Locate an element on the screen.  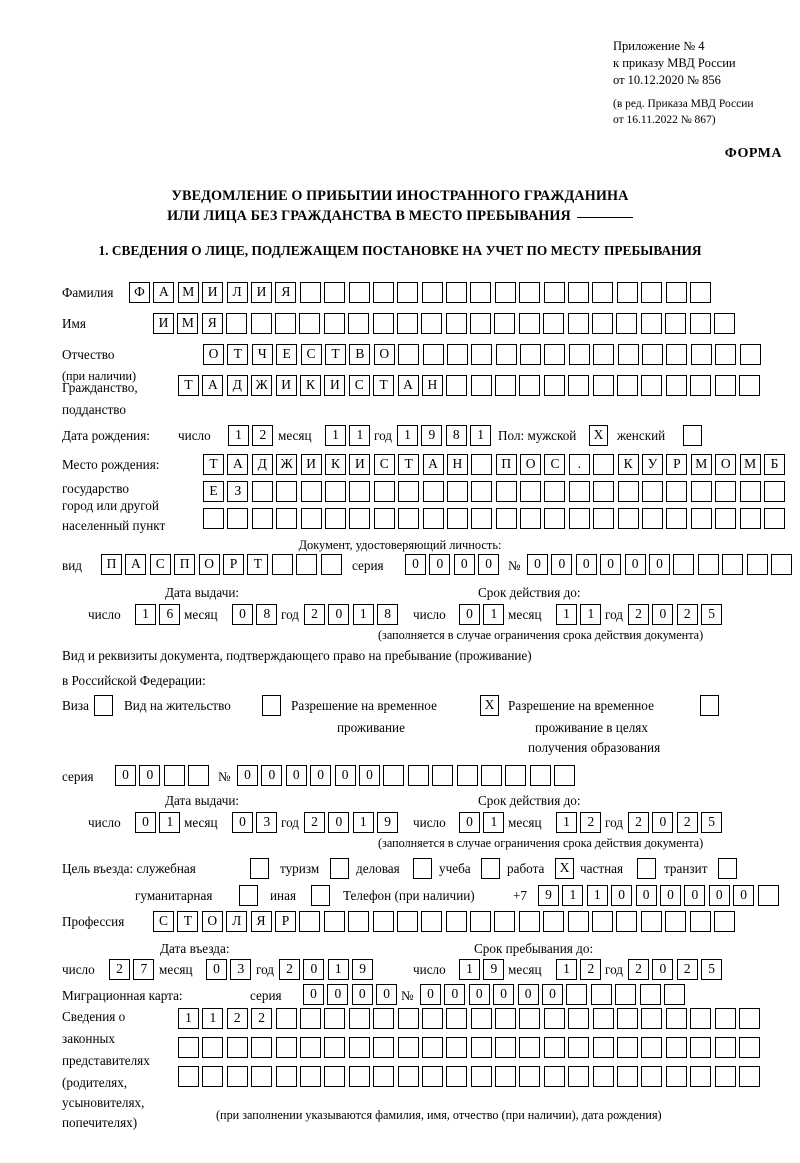
char-cell: Т is located at coordinates (384, 385).